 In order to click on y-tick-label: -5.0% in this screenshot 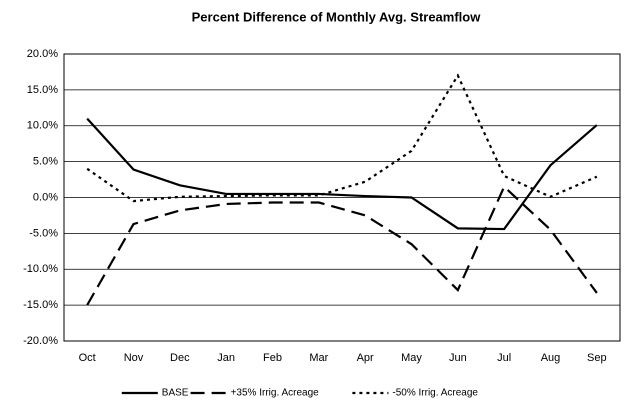, I will do `click(43, 233)`.